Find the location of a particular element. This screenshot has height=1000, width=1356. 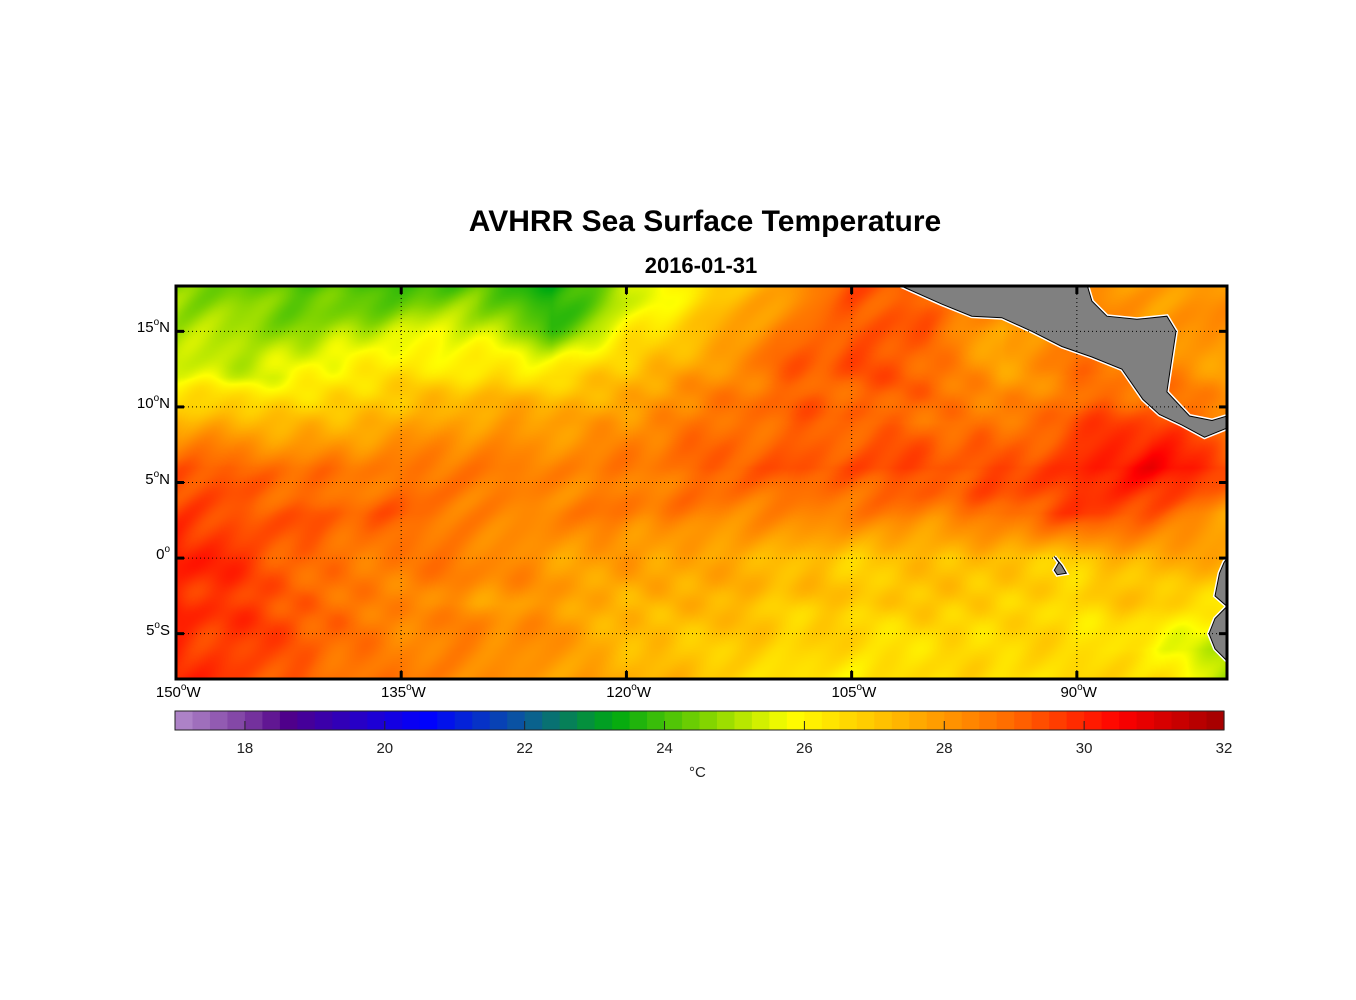

lat-tick-label: 5oS is located at coordinates (158, 629).